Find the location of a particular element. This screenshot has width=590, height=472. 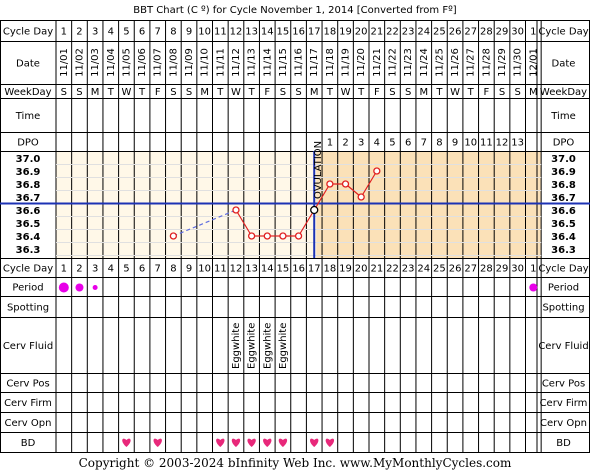

date-cell: 11/29 is located at coordinates (502, 62).